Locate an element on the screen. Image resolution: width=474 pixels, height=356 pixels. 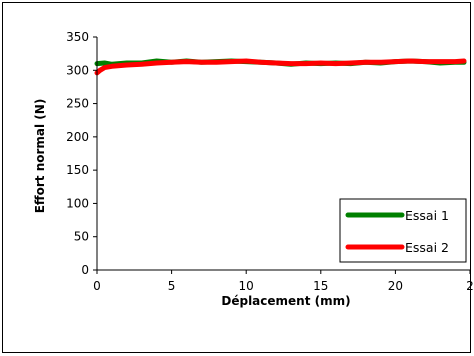
y-tick-label-3: 150 is located at coordinates (77, 170).